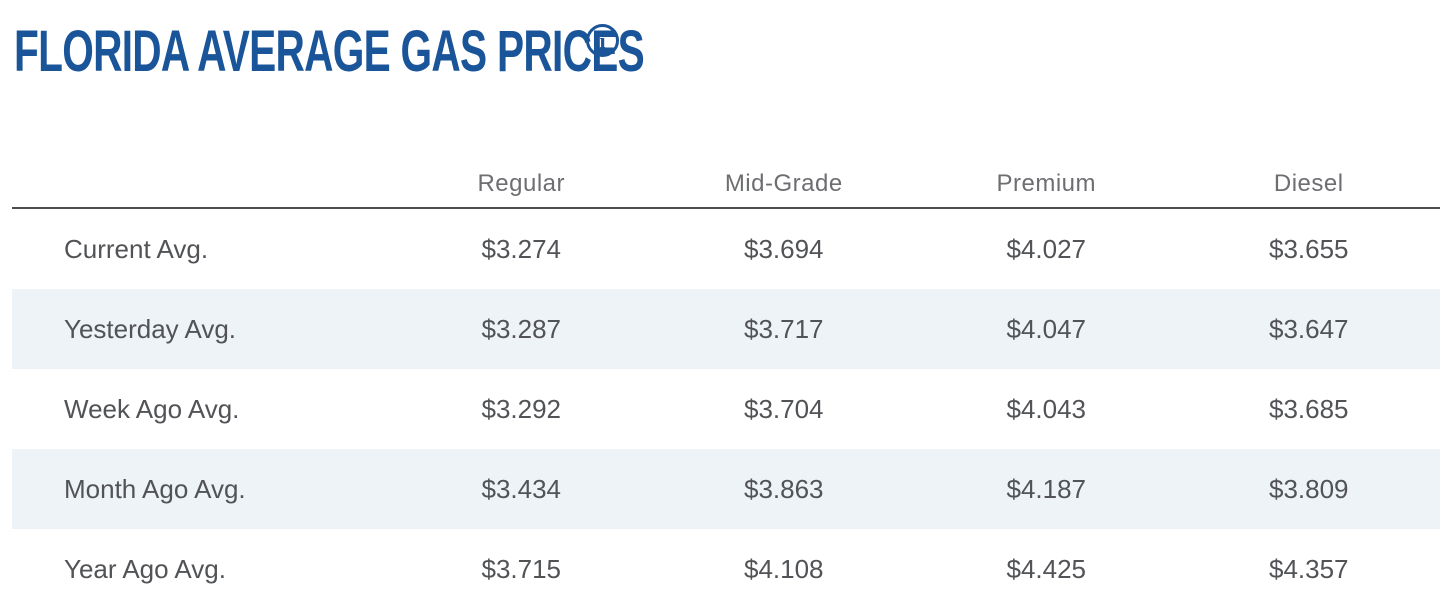 The height and width of the screenshot is (611, 1440). I want to click on table-header-row: Regular Mid-Grade Premium Diesel, so click(726, 185).